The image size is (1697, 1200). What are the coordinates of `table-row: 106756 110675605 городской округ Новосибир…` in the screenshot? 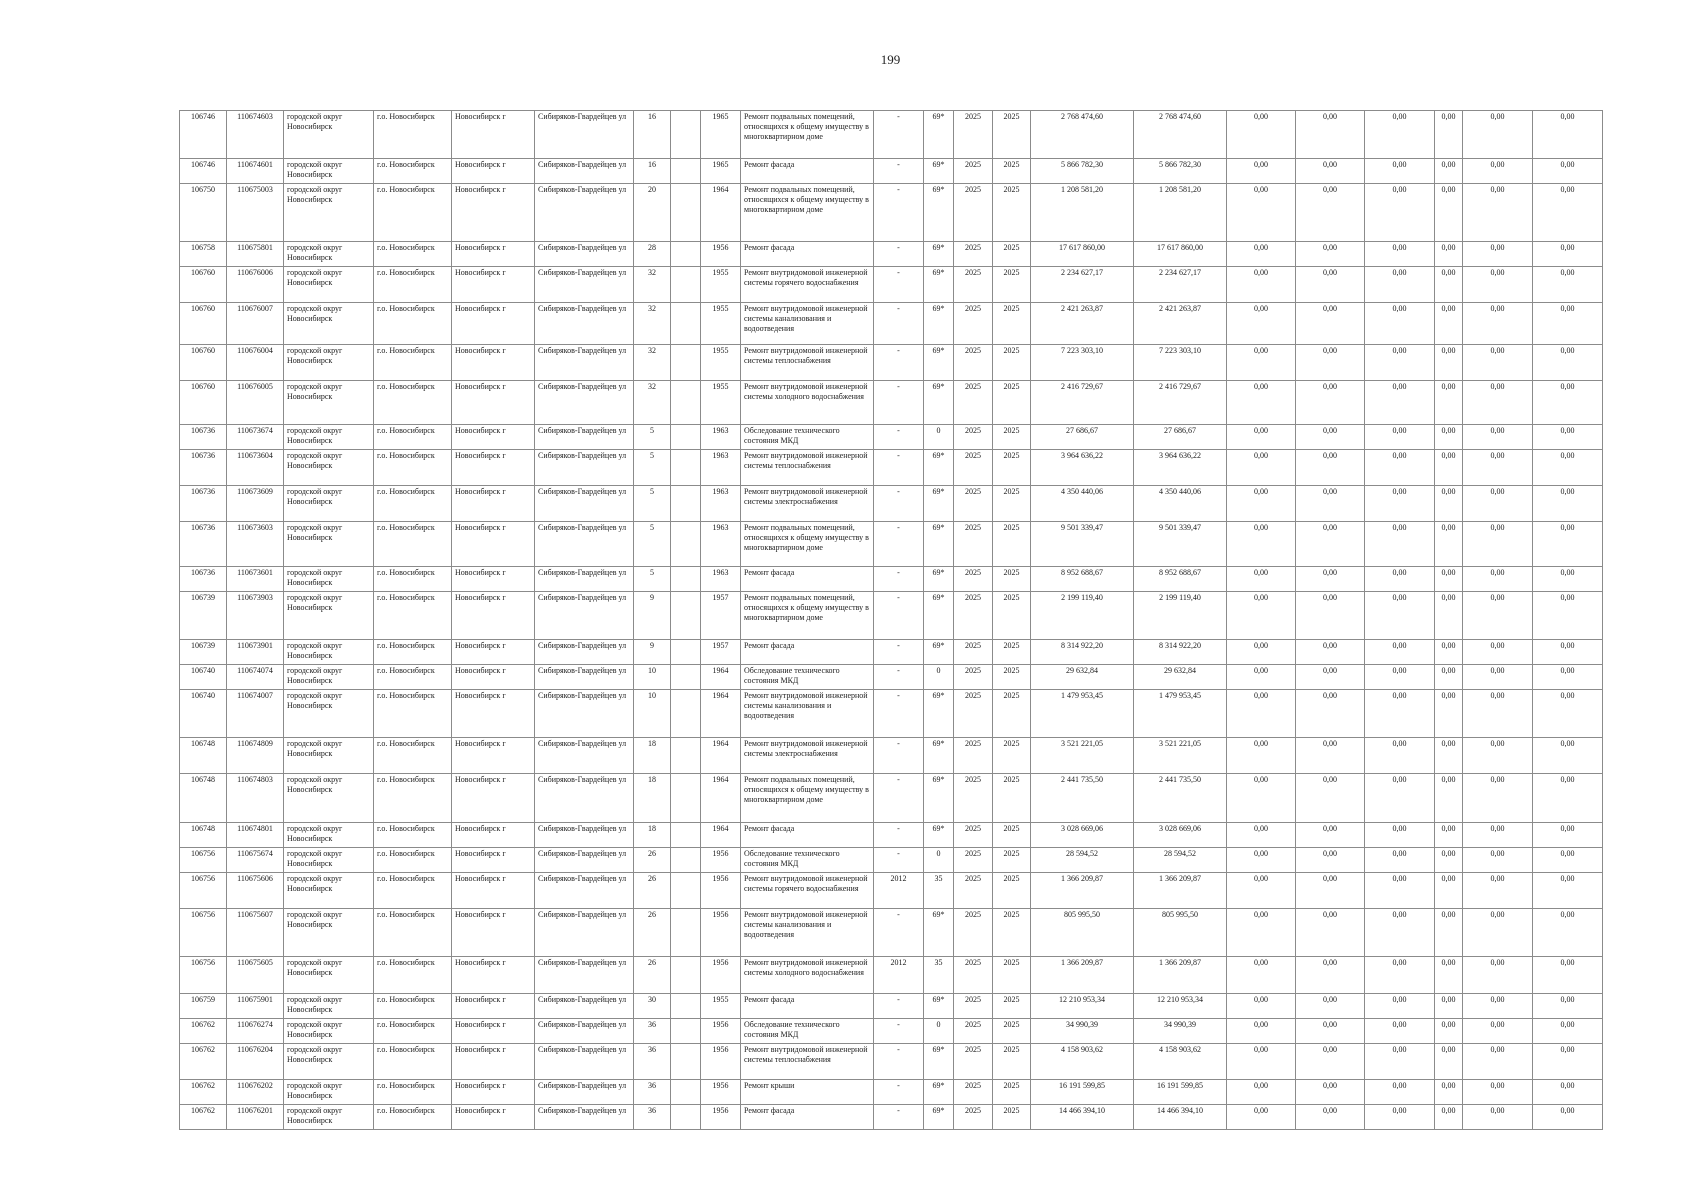 It's located at (891, 975).